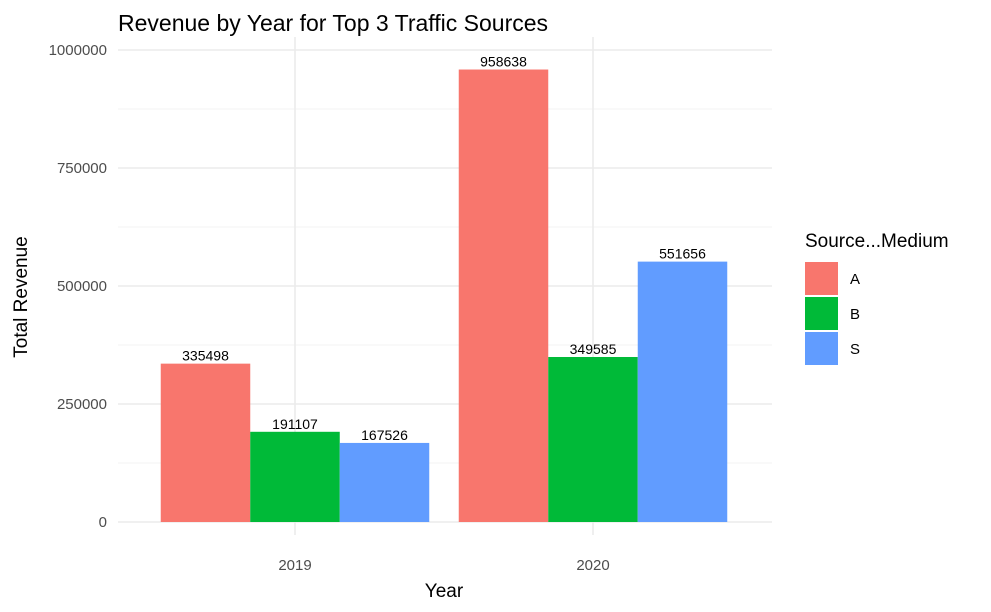 This screenshot has width=991, height=612. Describe the element at coordinates (855, 349) in the screenshot. I see `legend-label-S: S` at that location.